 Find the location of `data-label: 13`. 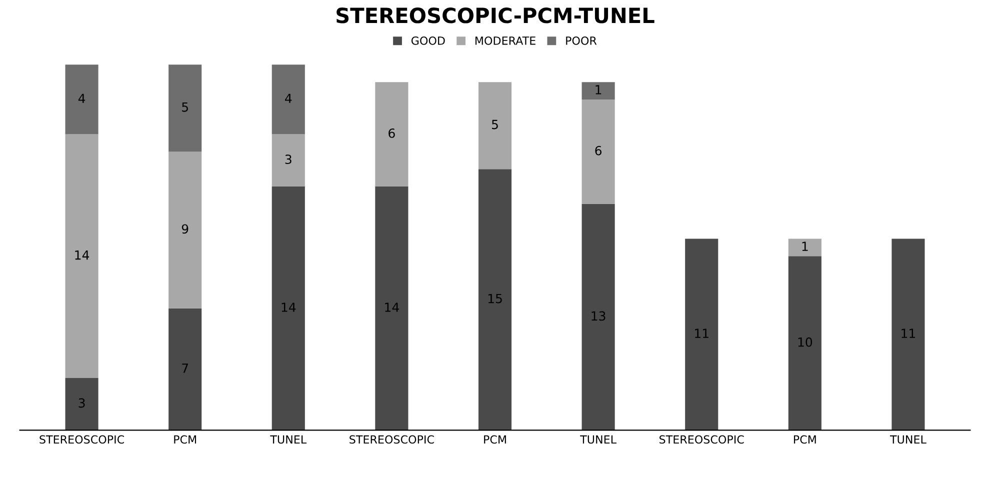

data-label: 13 is located at coordinates (599, 316).